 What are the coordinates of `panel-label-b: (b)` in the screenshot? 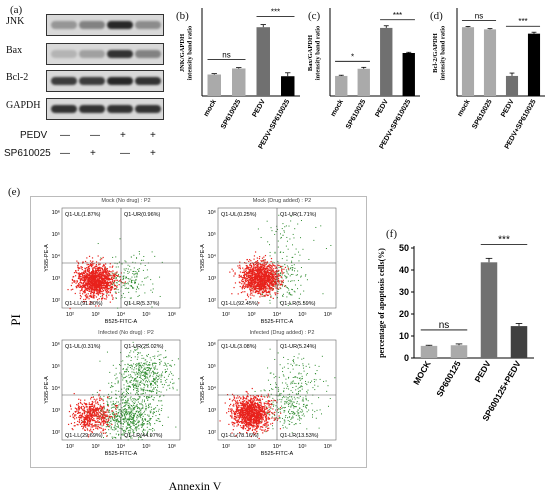 It's located at (182, 16).